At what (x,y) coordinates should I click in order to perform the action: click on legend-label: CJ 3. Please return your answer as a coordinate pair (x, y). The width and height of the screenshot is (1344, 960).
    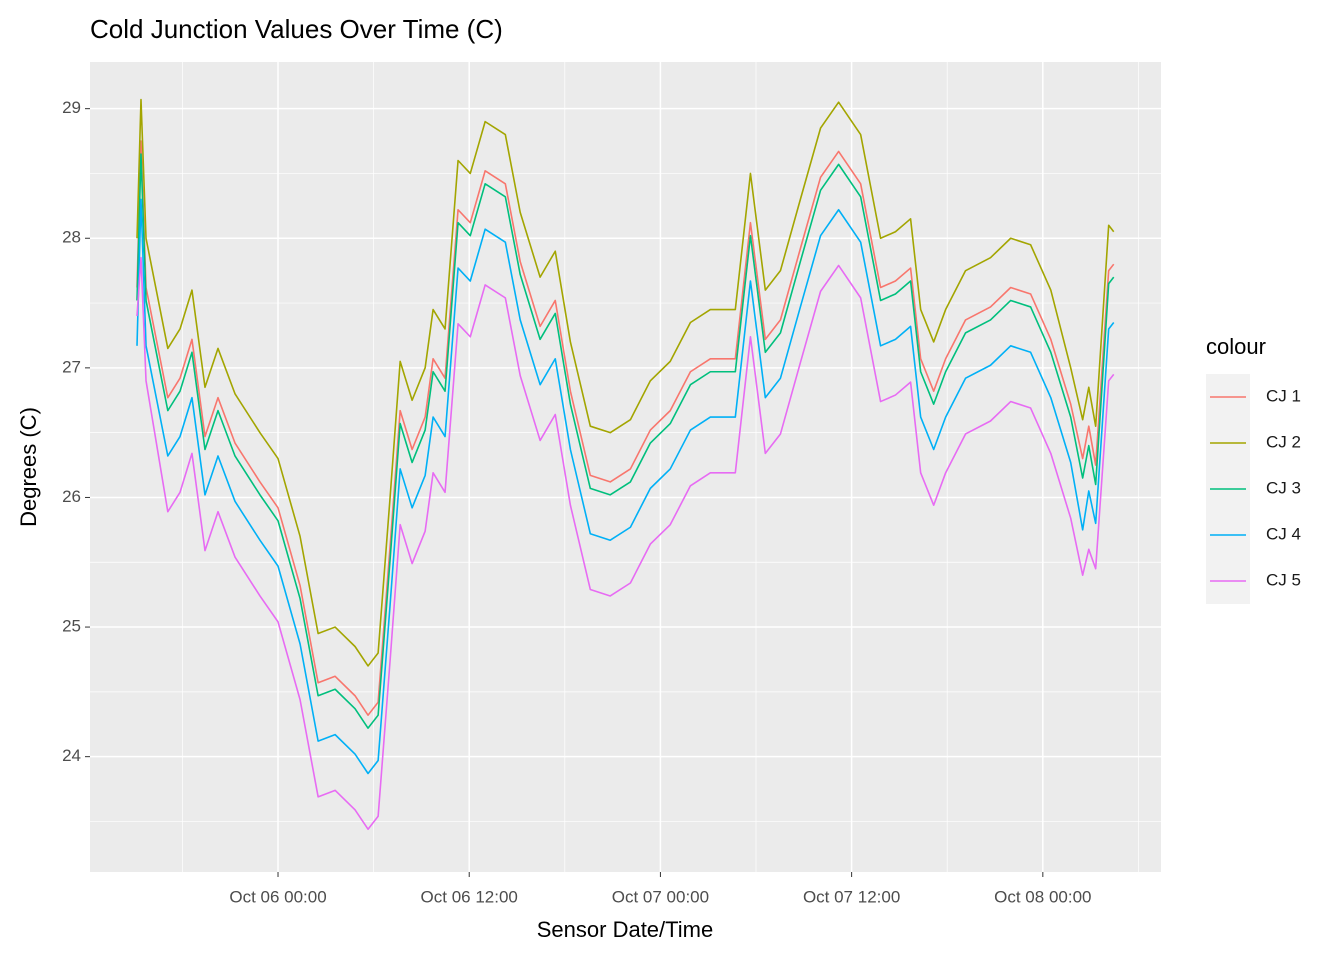
    Looking at the image, I should click on (1283, 487).